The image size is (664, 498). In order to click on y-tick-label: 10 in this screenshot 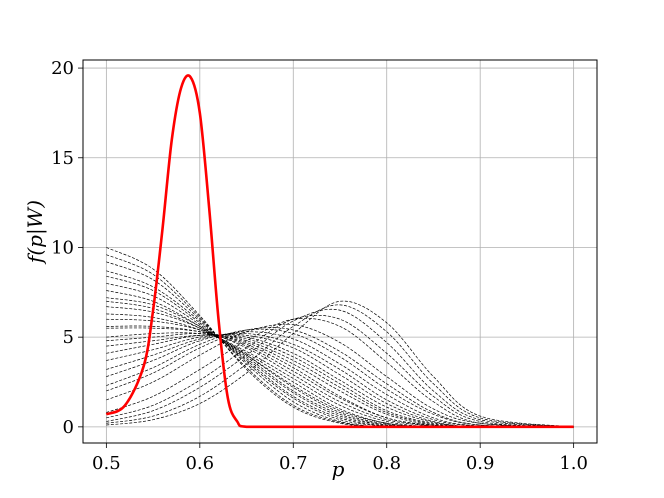, I will do `click(62, 247)`.